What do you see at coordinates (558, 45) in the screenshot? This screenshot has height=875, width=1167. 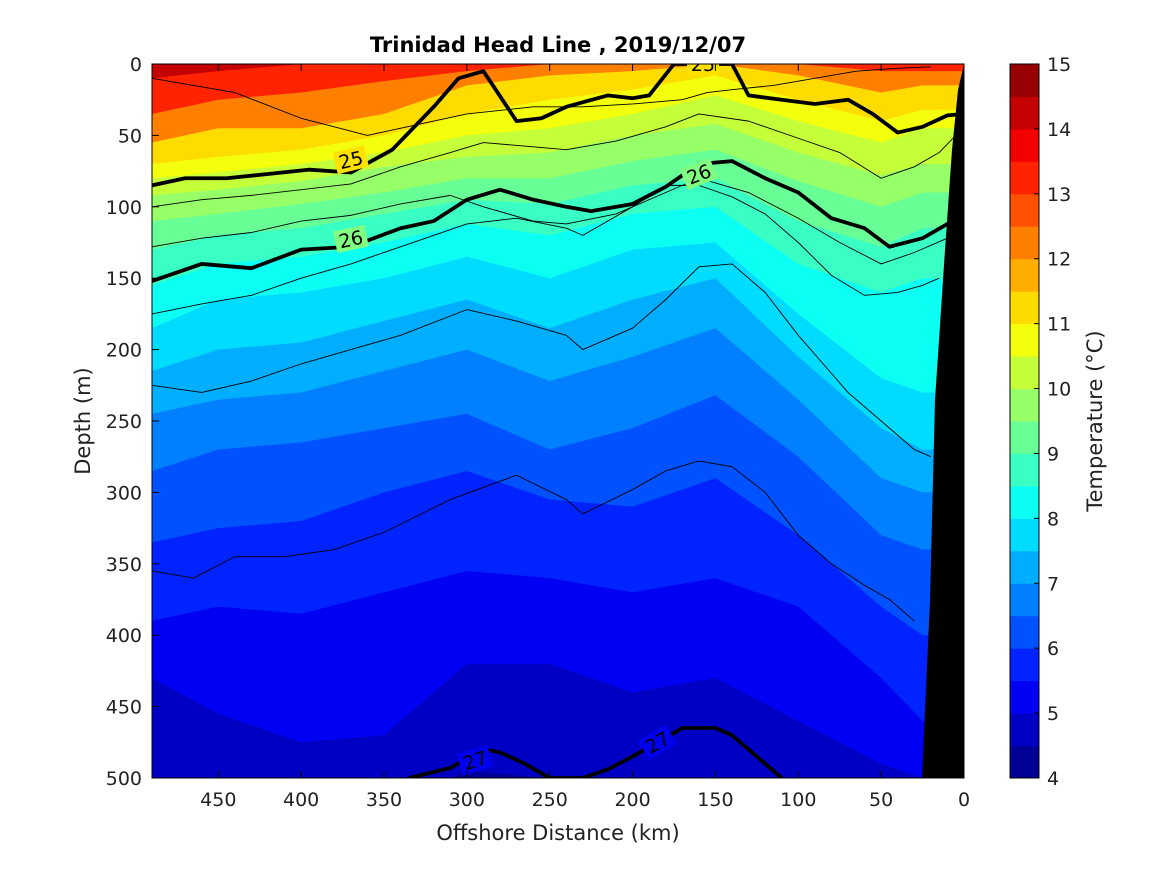 I see `chart-title: Trinidad Head Line , 2019/12/07` at bounding box center [558, 45].